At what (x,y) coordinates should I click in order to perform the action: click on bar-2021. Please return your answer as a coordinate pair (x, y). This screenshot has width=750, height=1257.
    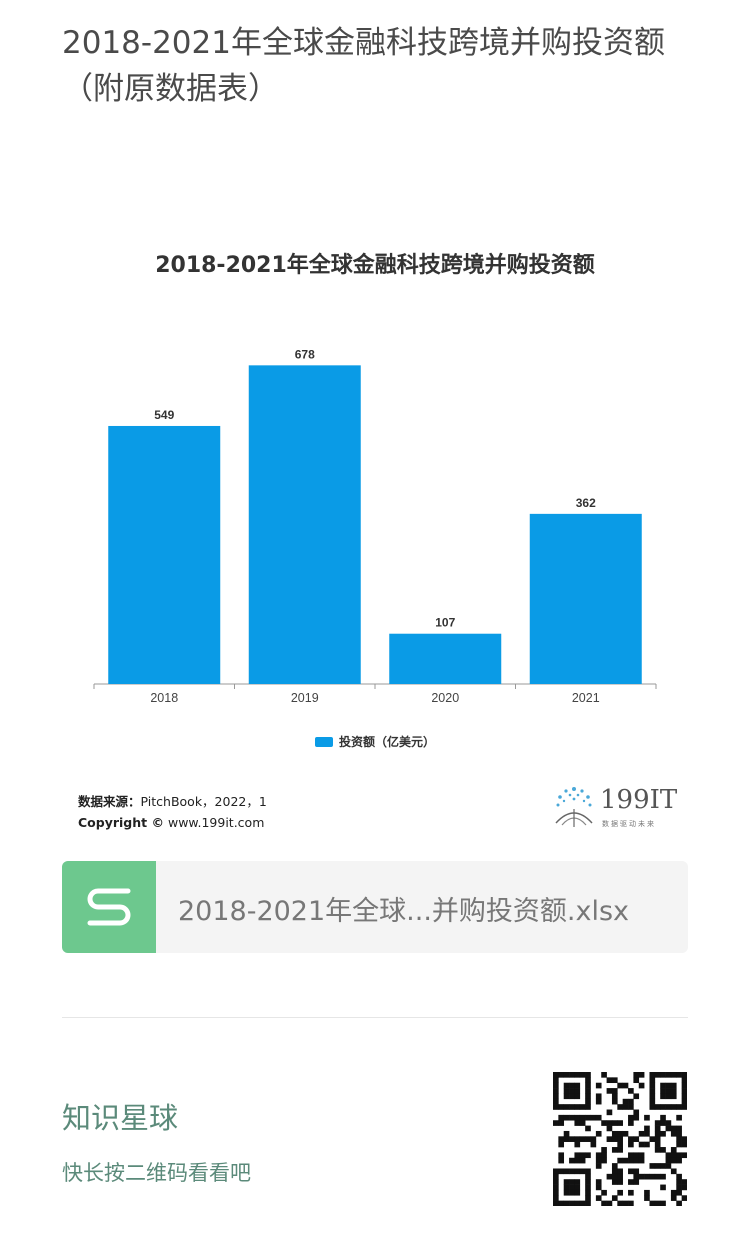
    Looking at the image, I should click on (585, 598).